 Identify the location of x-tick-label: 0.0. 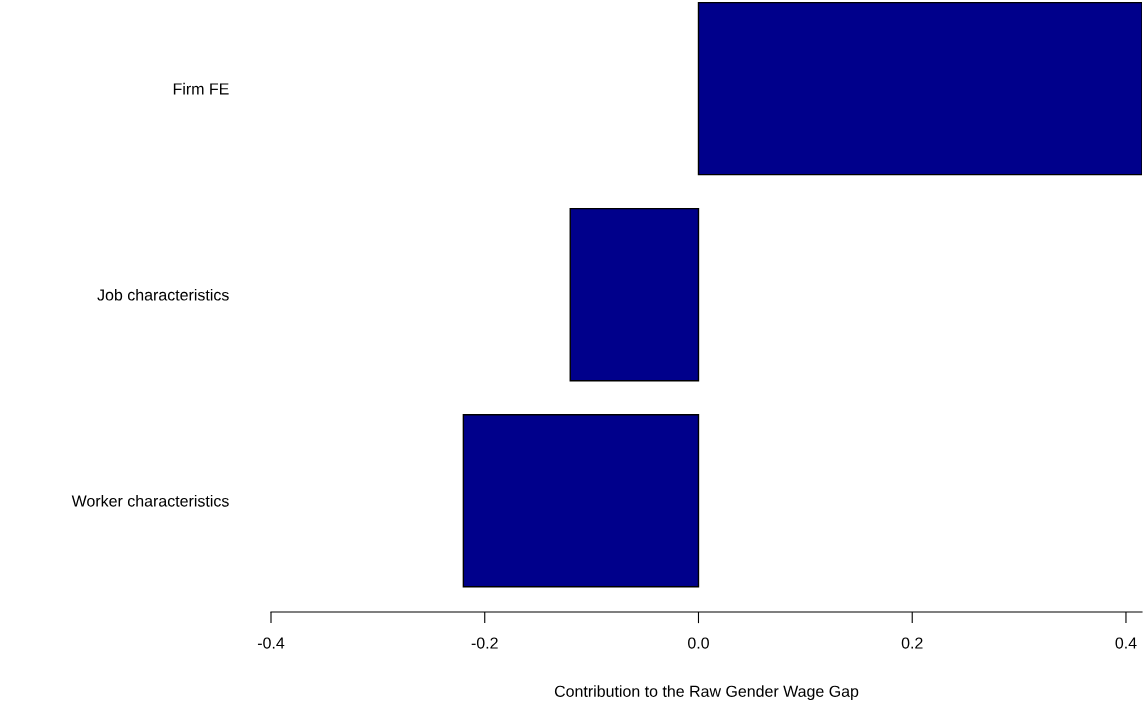
(698, 643).